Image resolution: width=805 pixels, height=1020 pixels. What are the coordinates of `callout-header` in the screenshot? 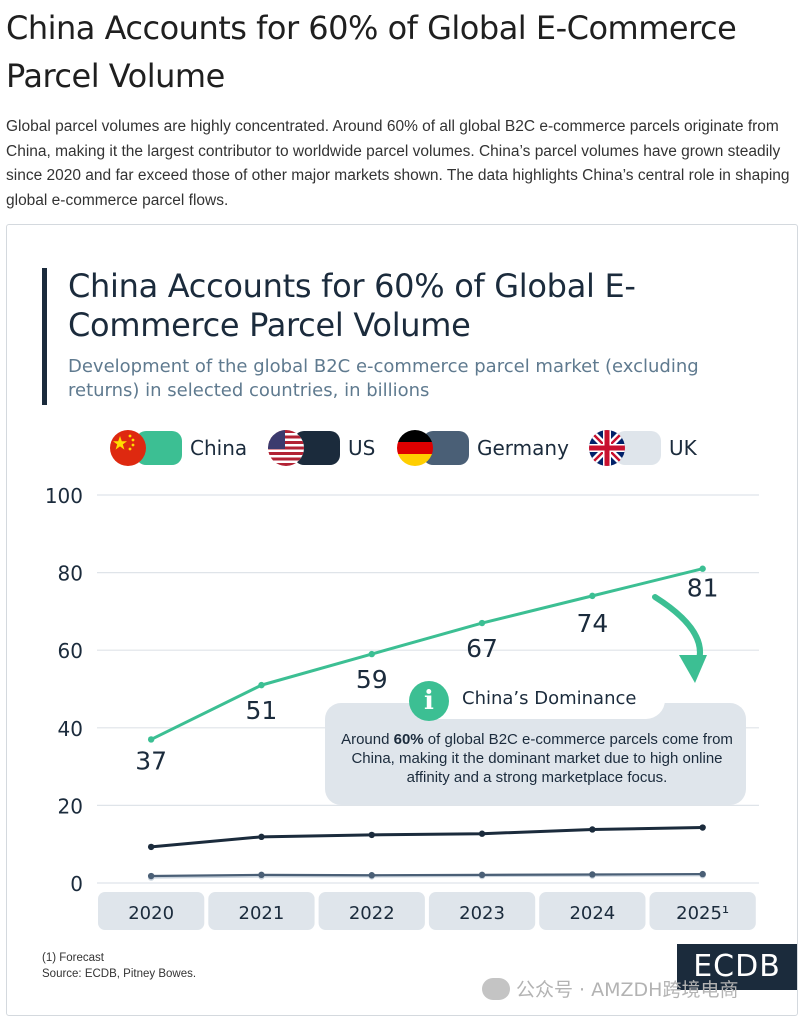 It's located at (537, 700).